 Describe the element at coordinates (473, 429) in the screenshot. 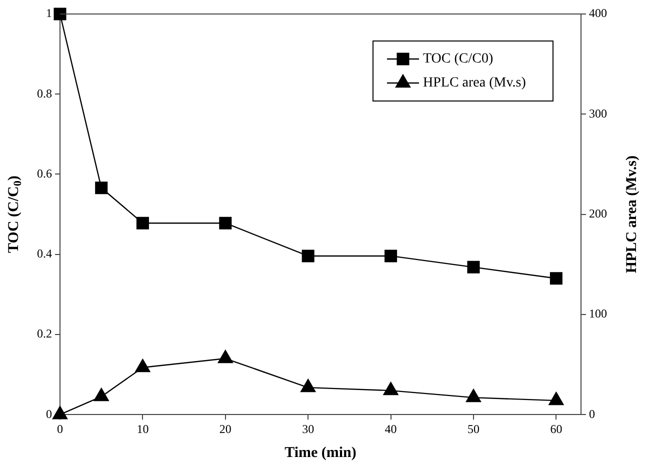

I see `x-tick-label: 50` at that location.